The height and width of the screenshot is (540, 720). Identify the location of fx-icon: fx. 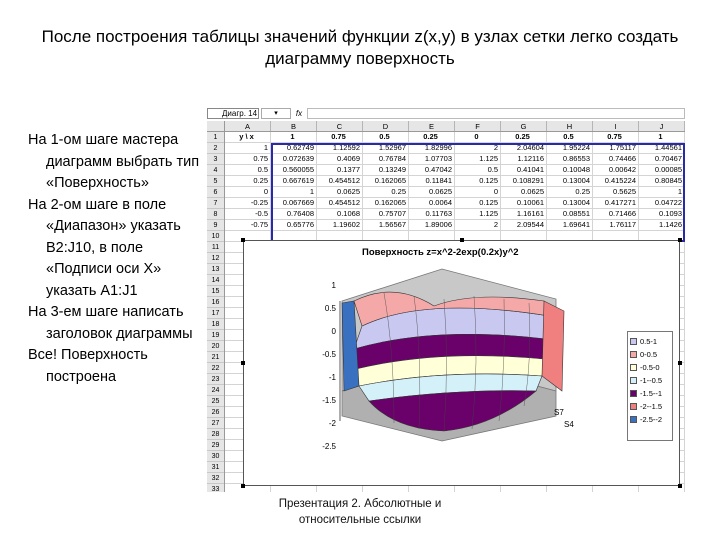
(299, 113).